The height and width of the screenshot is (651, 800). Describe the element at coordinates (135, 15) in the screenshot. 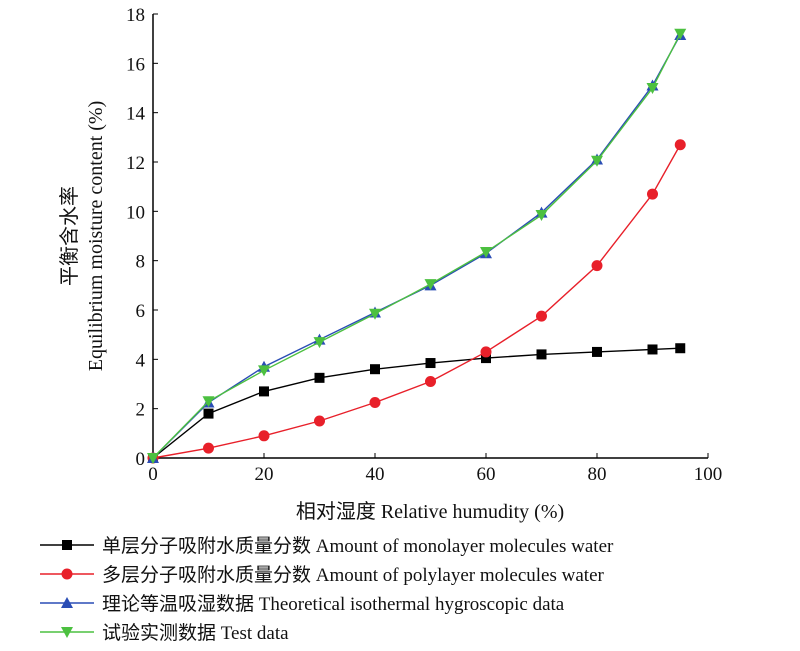

I see `y-tick-label: 18` at that location.